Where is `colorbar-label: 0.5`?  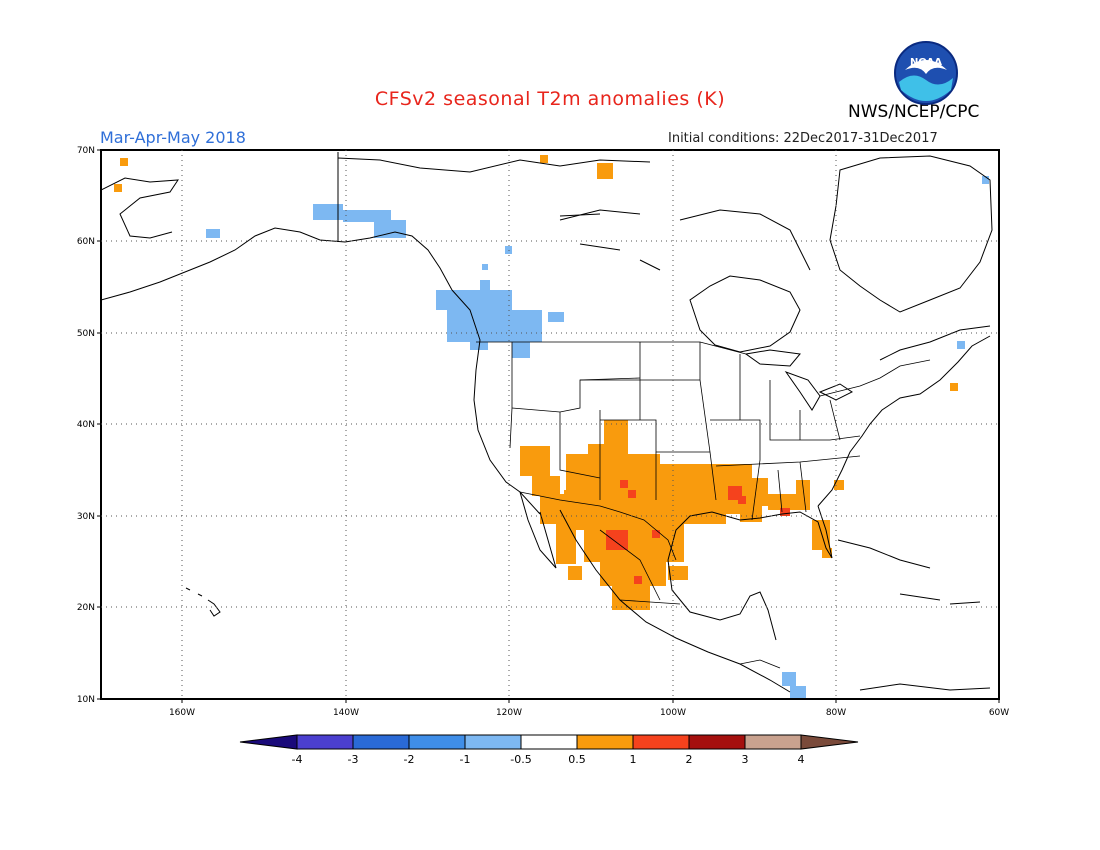
colorbar-label: 0.5 is located at coordinates (577, 759).